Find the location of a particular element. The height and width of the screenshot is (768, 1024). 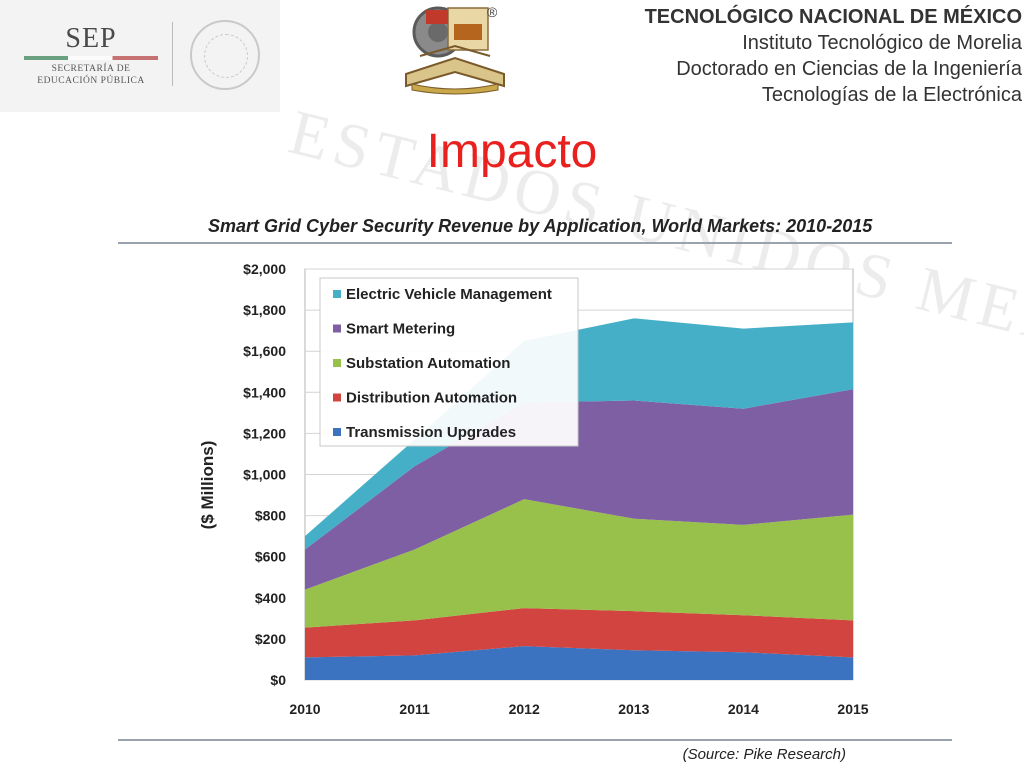

y-tick-label: $1,600 is located at coordinates (264, 351).